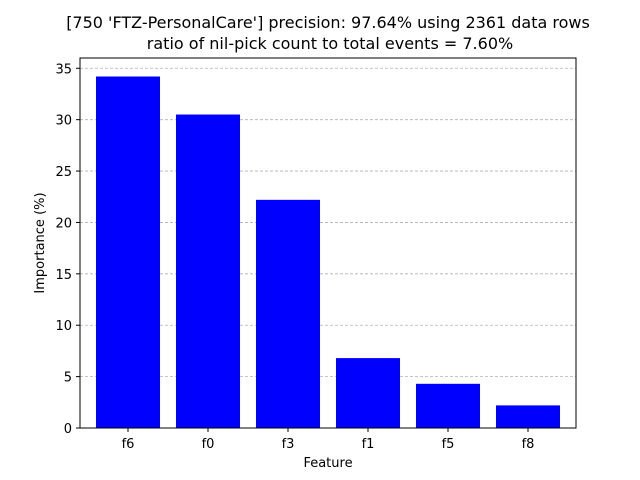 The height and width of the screenshot is (480, 640). I want to click on bar-f6, so click(128, 252).